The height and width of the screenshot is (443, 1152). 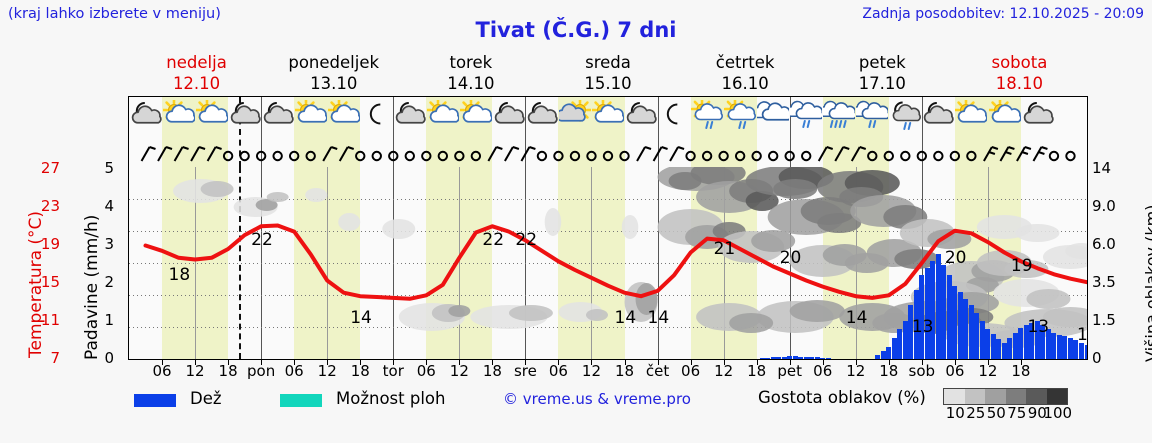 I want to click on location-menu-hint: (kraj lahko izberete v meniju), so click(x=114, y=14).